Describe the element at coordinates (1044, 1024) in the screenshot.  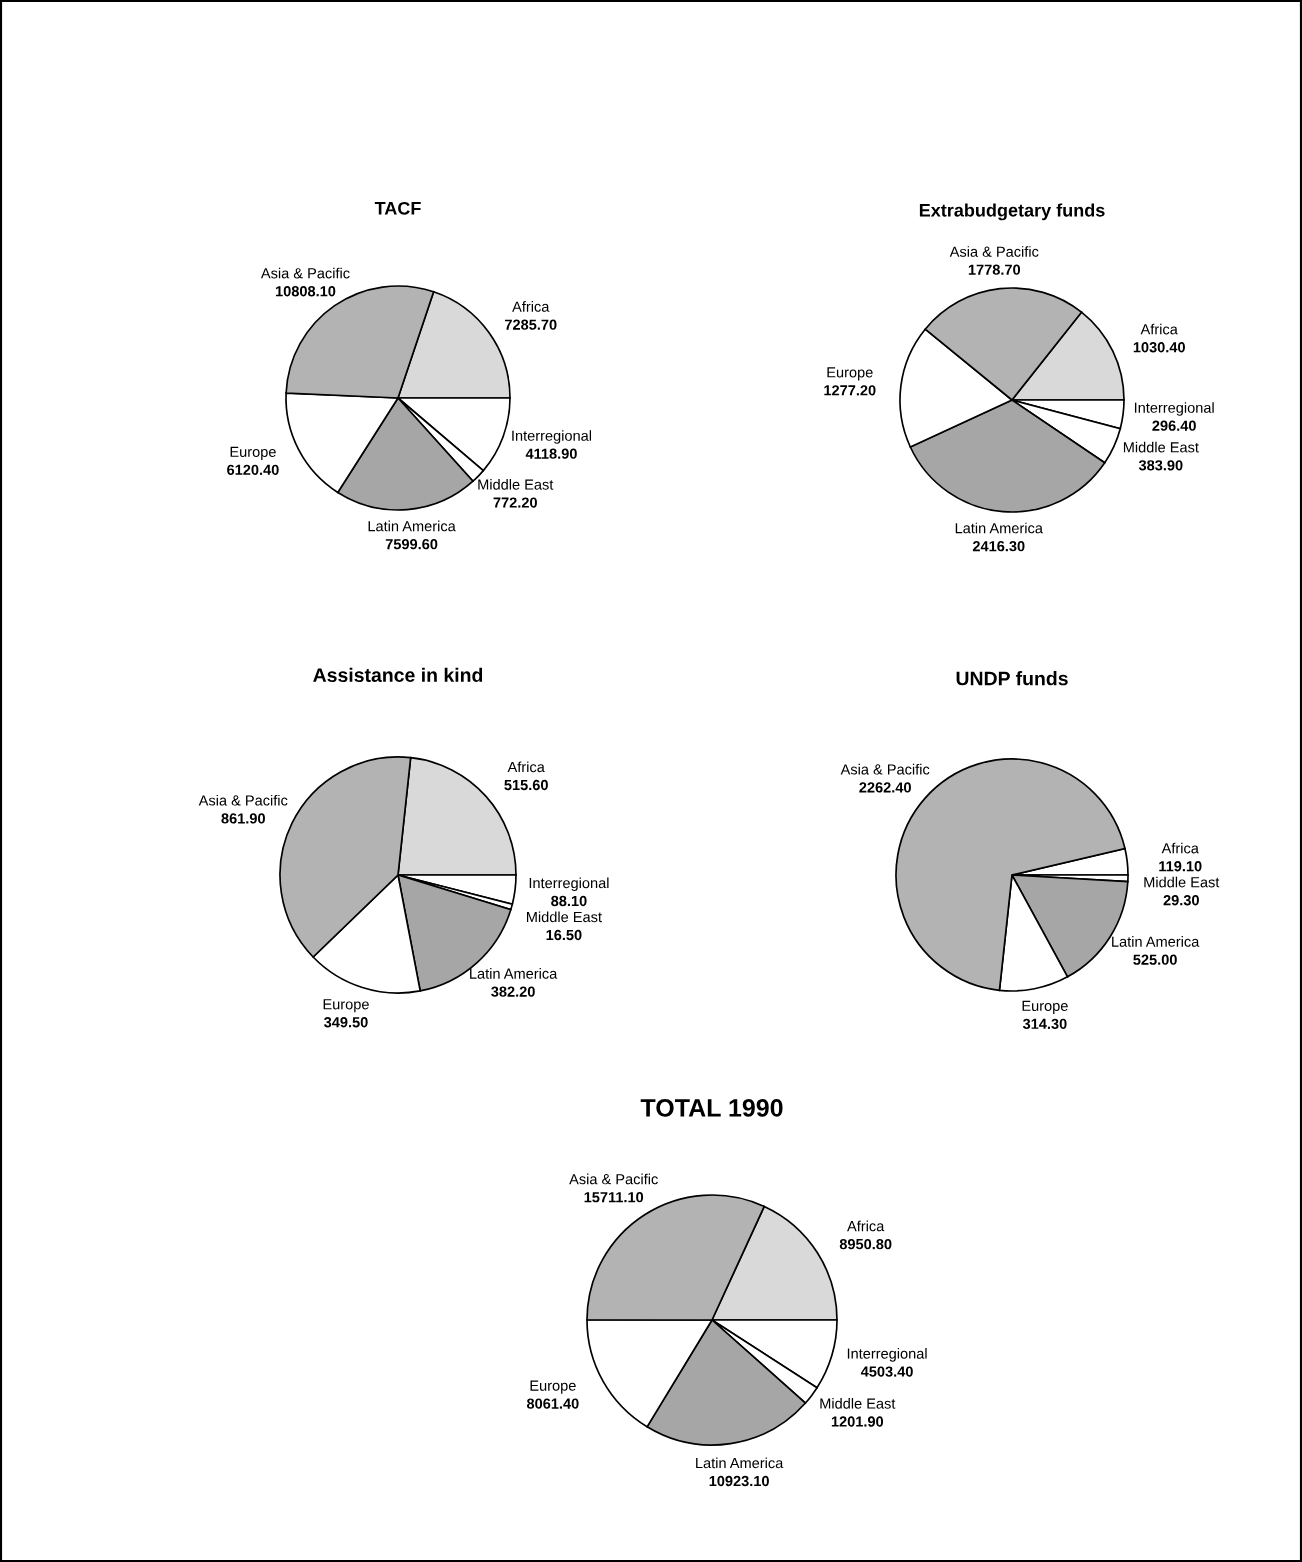
I see `data-label: 314.30` at that location.